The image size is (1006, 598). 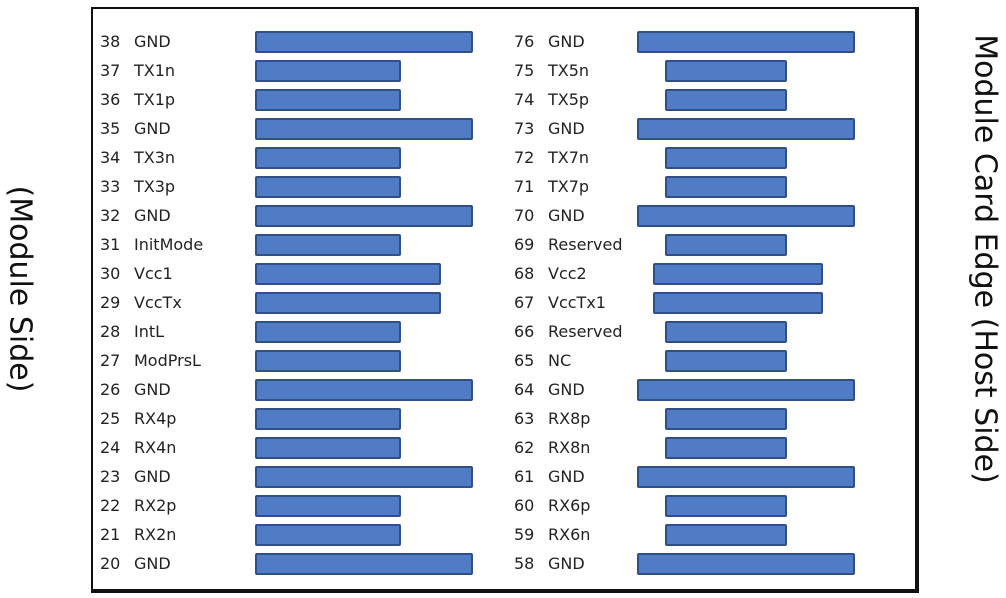 What do you see at coordinates (155, 99) in the screenshot?
I see `pin-name: TX1p` at bounding box center [155, 99].